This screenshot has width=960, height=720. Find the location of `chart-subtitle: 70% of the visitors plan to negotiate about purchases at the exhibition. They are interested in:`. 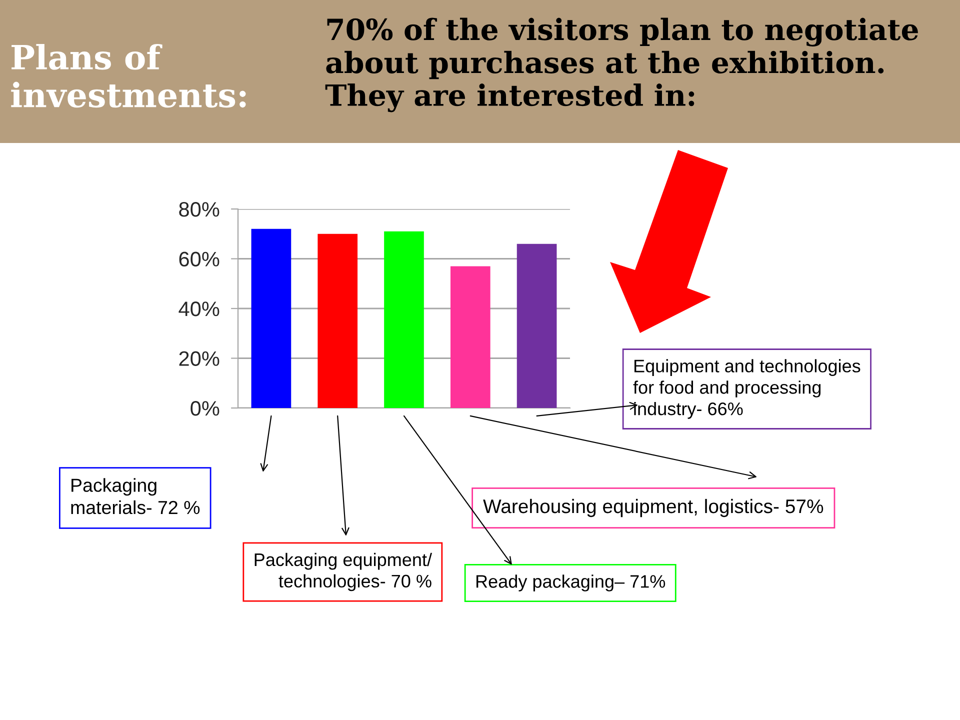

chart-subtitle: 70% of the visitors plan to negotiate about purchases at the exhibition. They are interested in: is located at coordinates (621, 65).